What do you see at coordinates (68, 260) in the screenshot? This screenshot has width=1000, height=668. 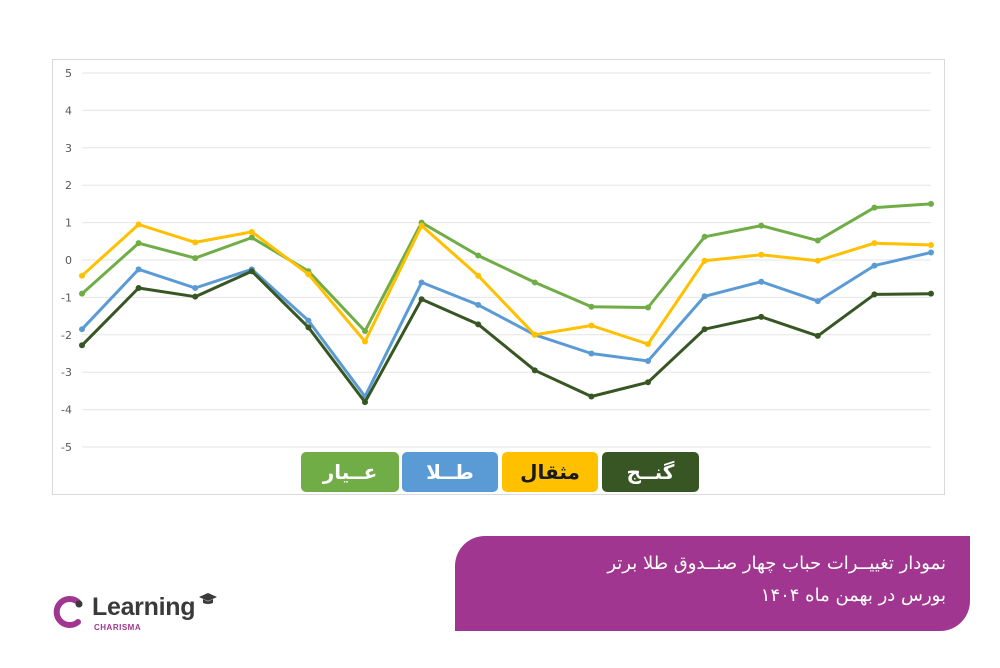 I see `y-tick-label: 0` at bounding box center [68, 260].